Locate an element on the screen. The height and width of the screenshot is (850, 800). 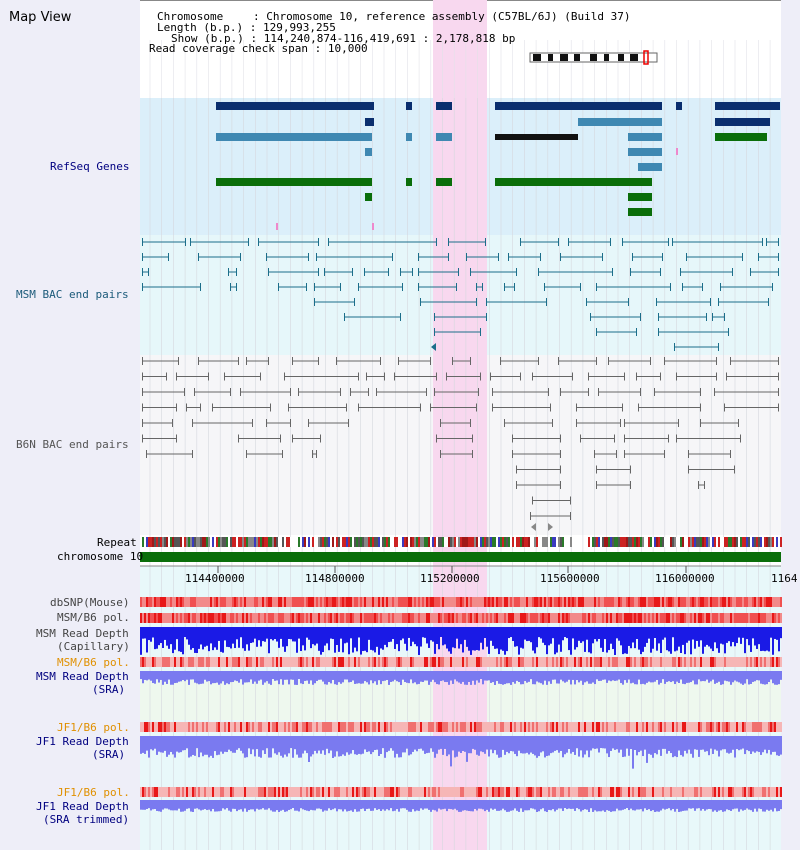
track-label-msm-b6-pol-2: MSM/B6 pol. is located at coordinates (93, 662).